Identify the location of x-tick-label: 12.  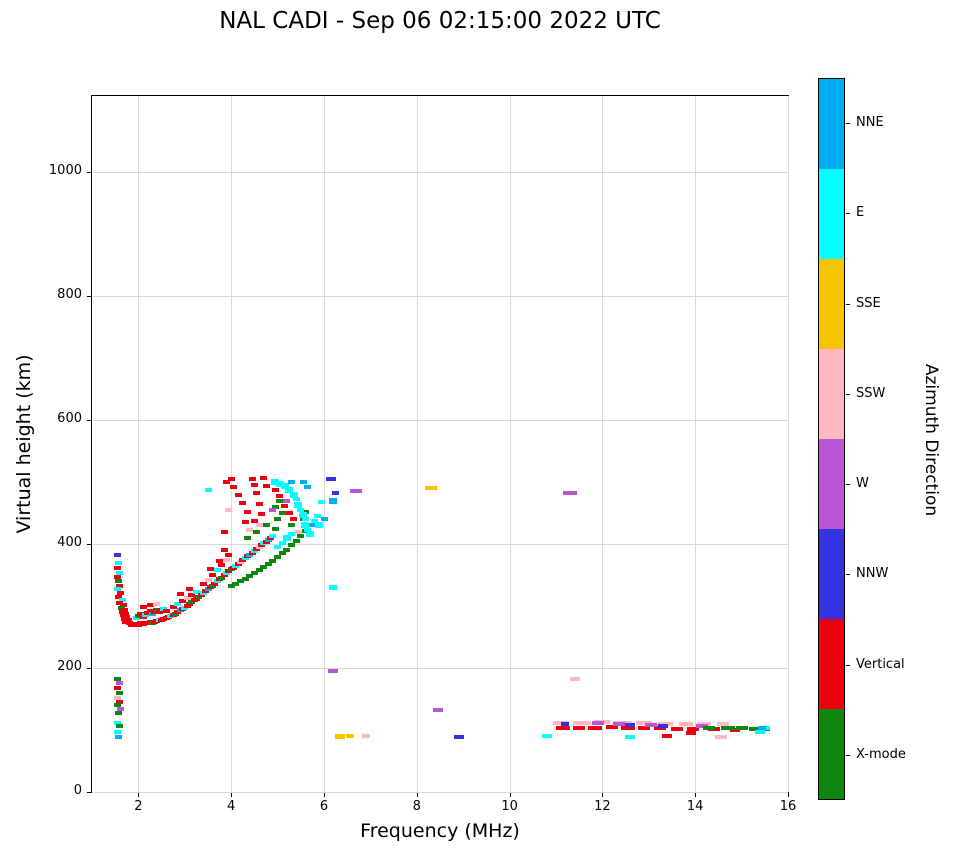
(602, 806).